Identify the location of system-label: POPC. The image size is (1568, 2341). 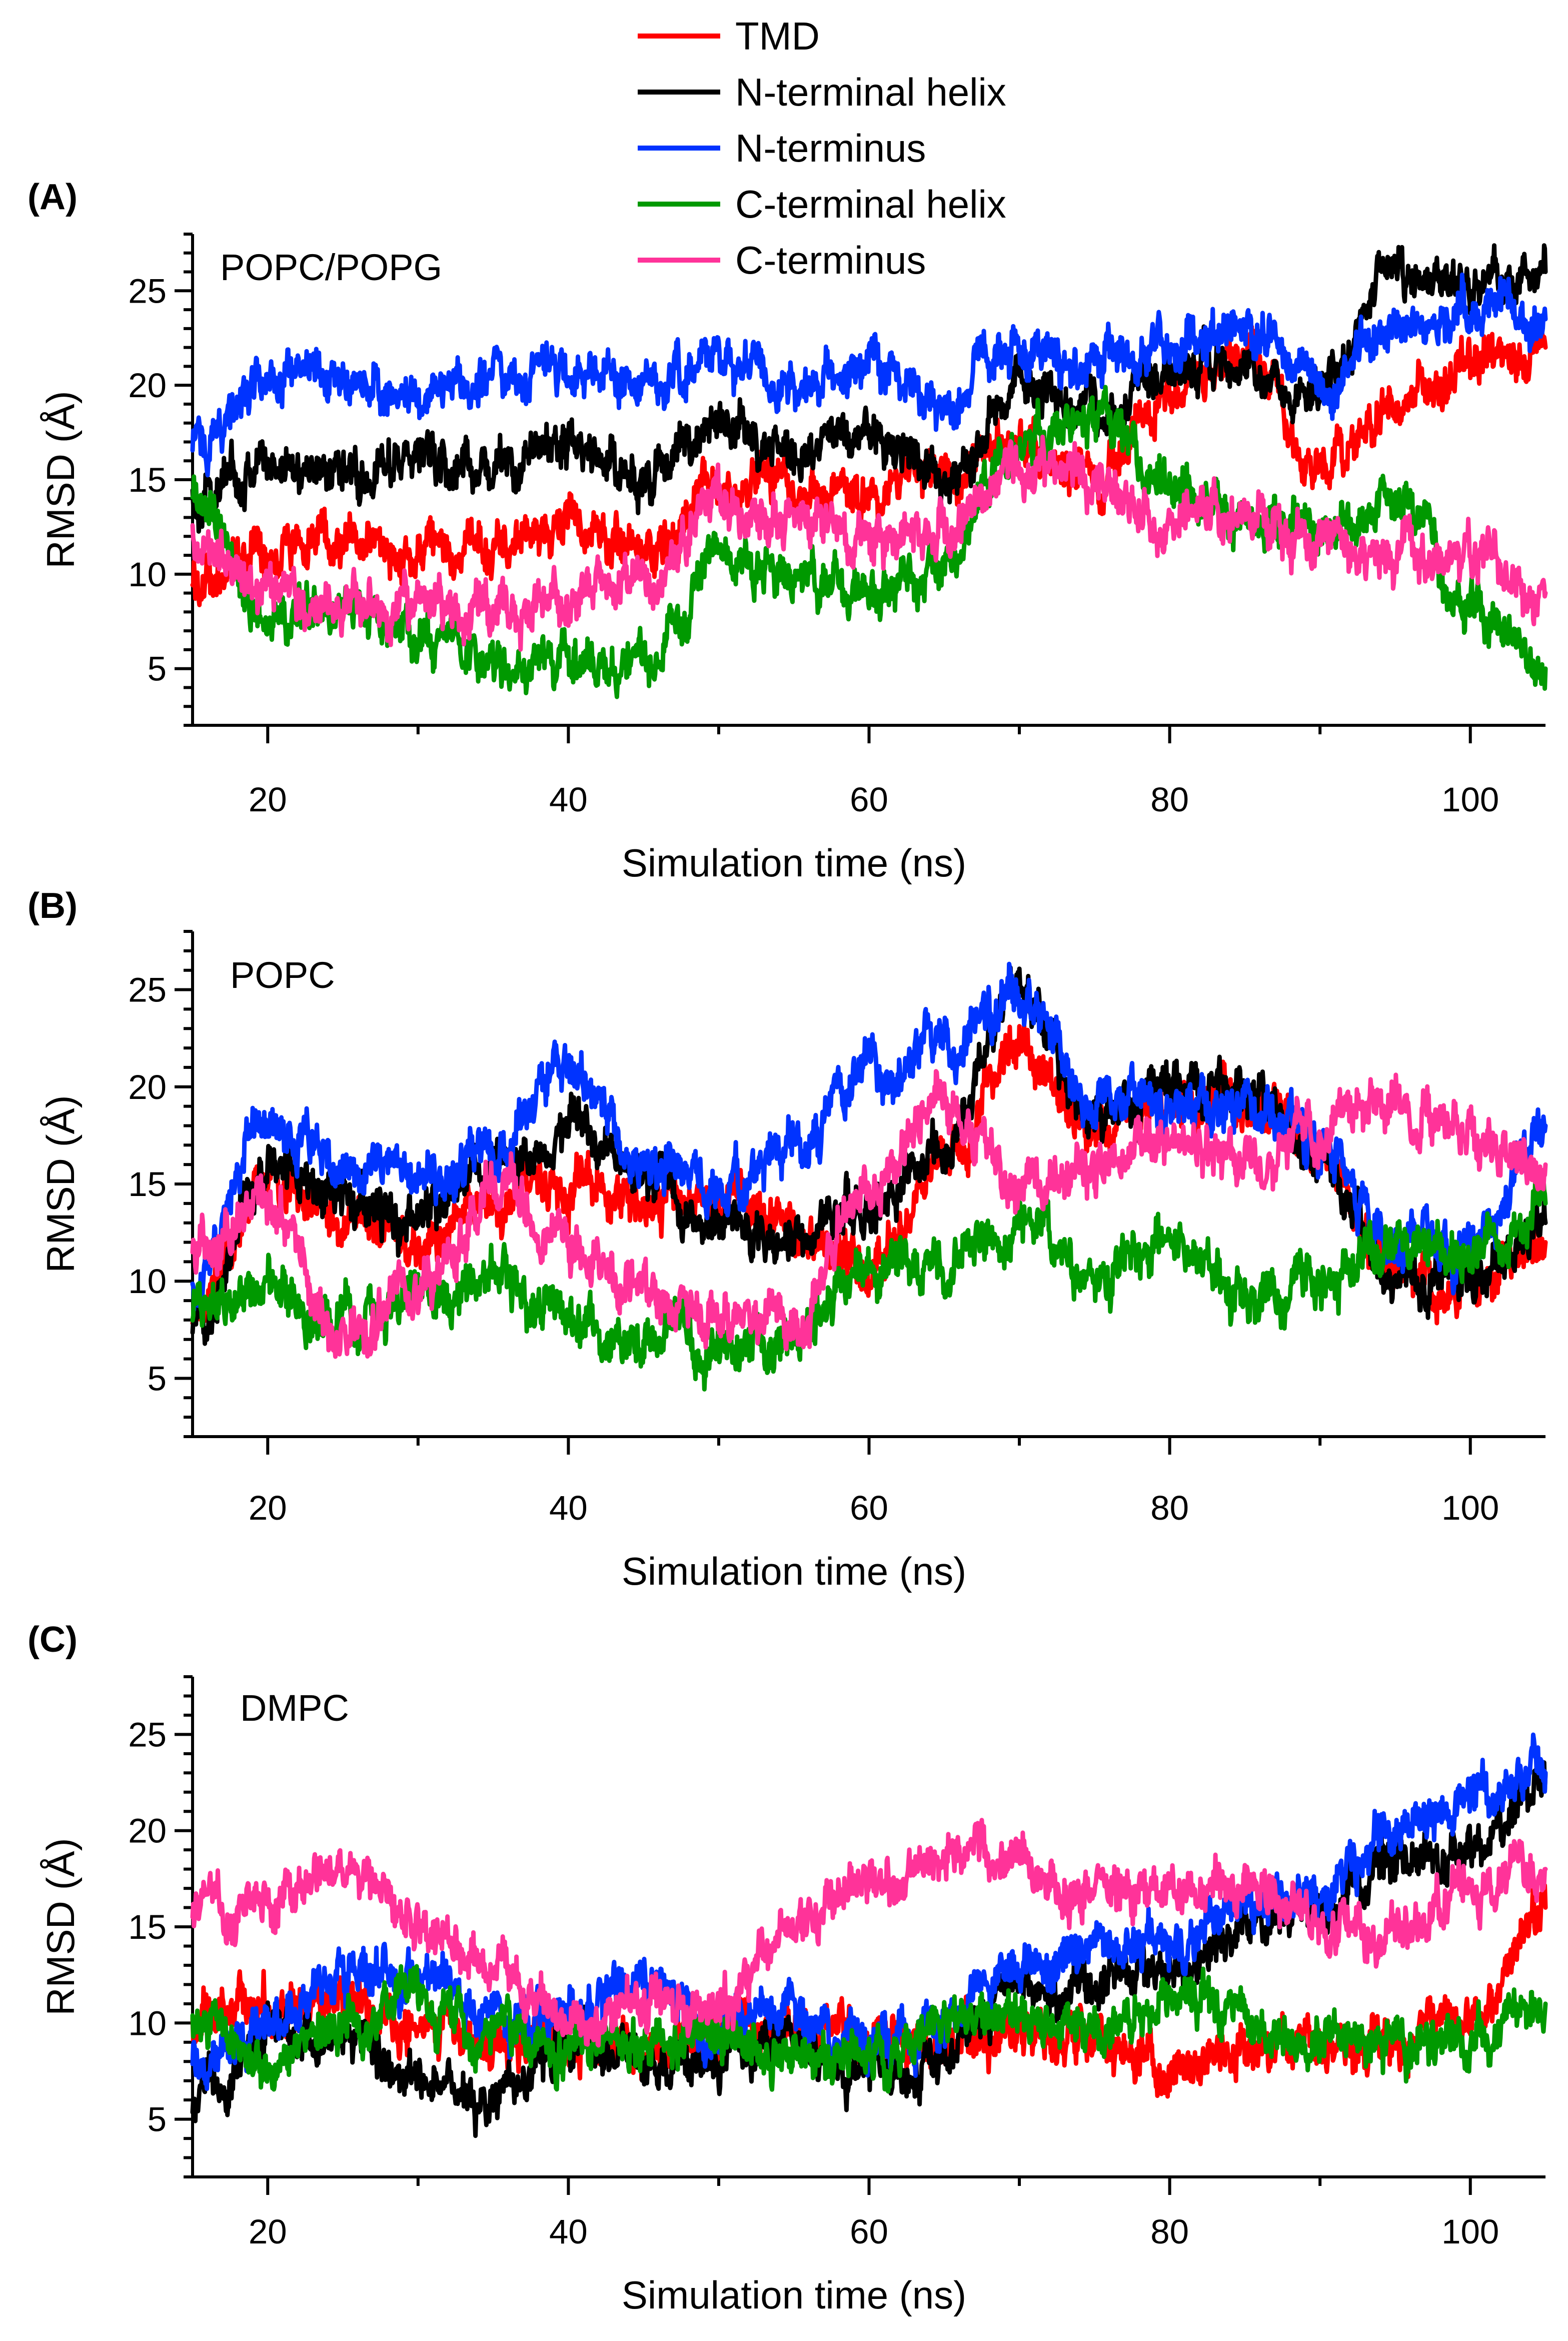
(282, 975).